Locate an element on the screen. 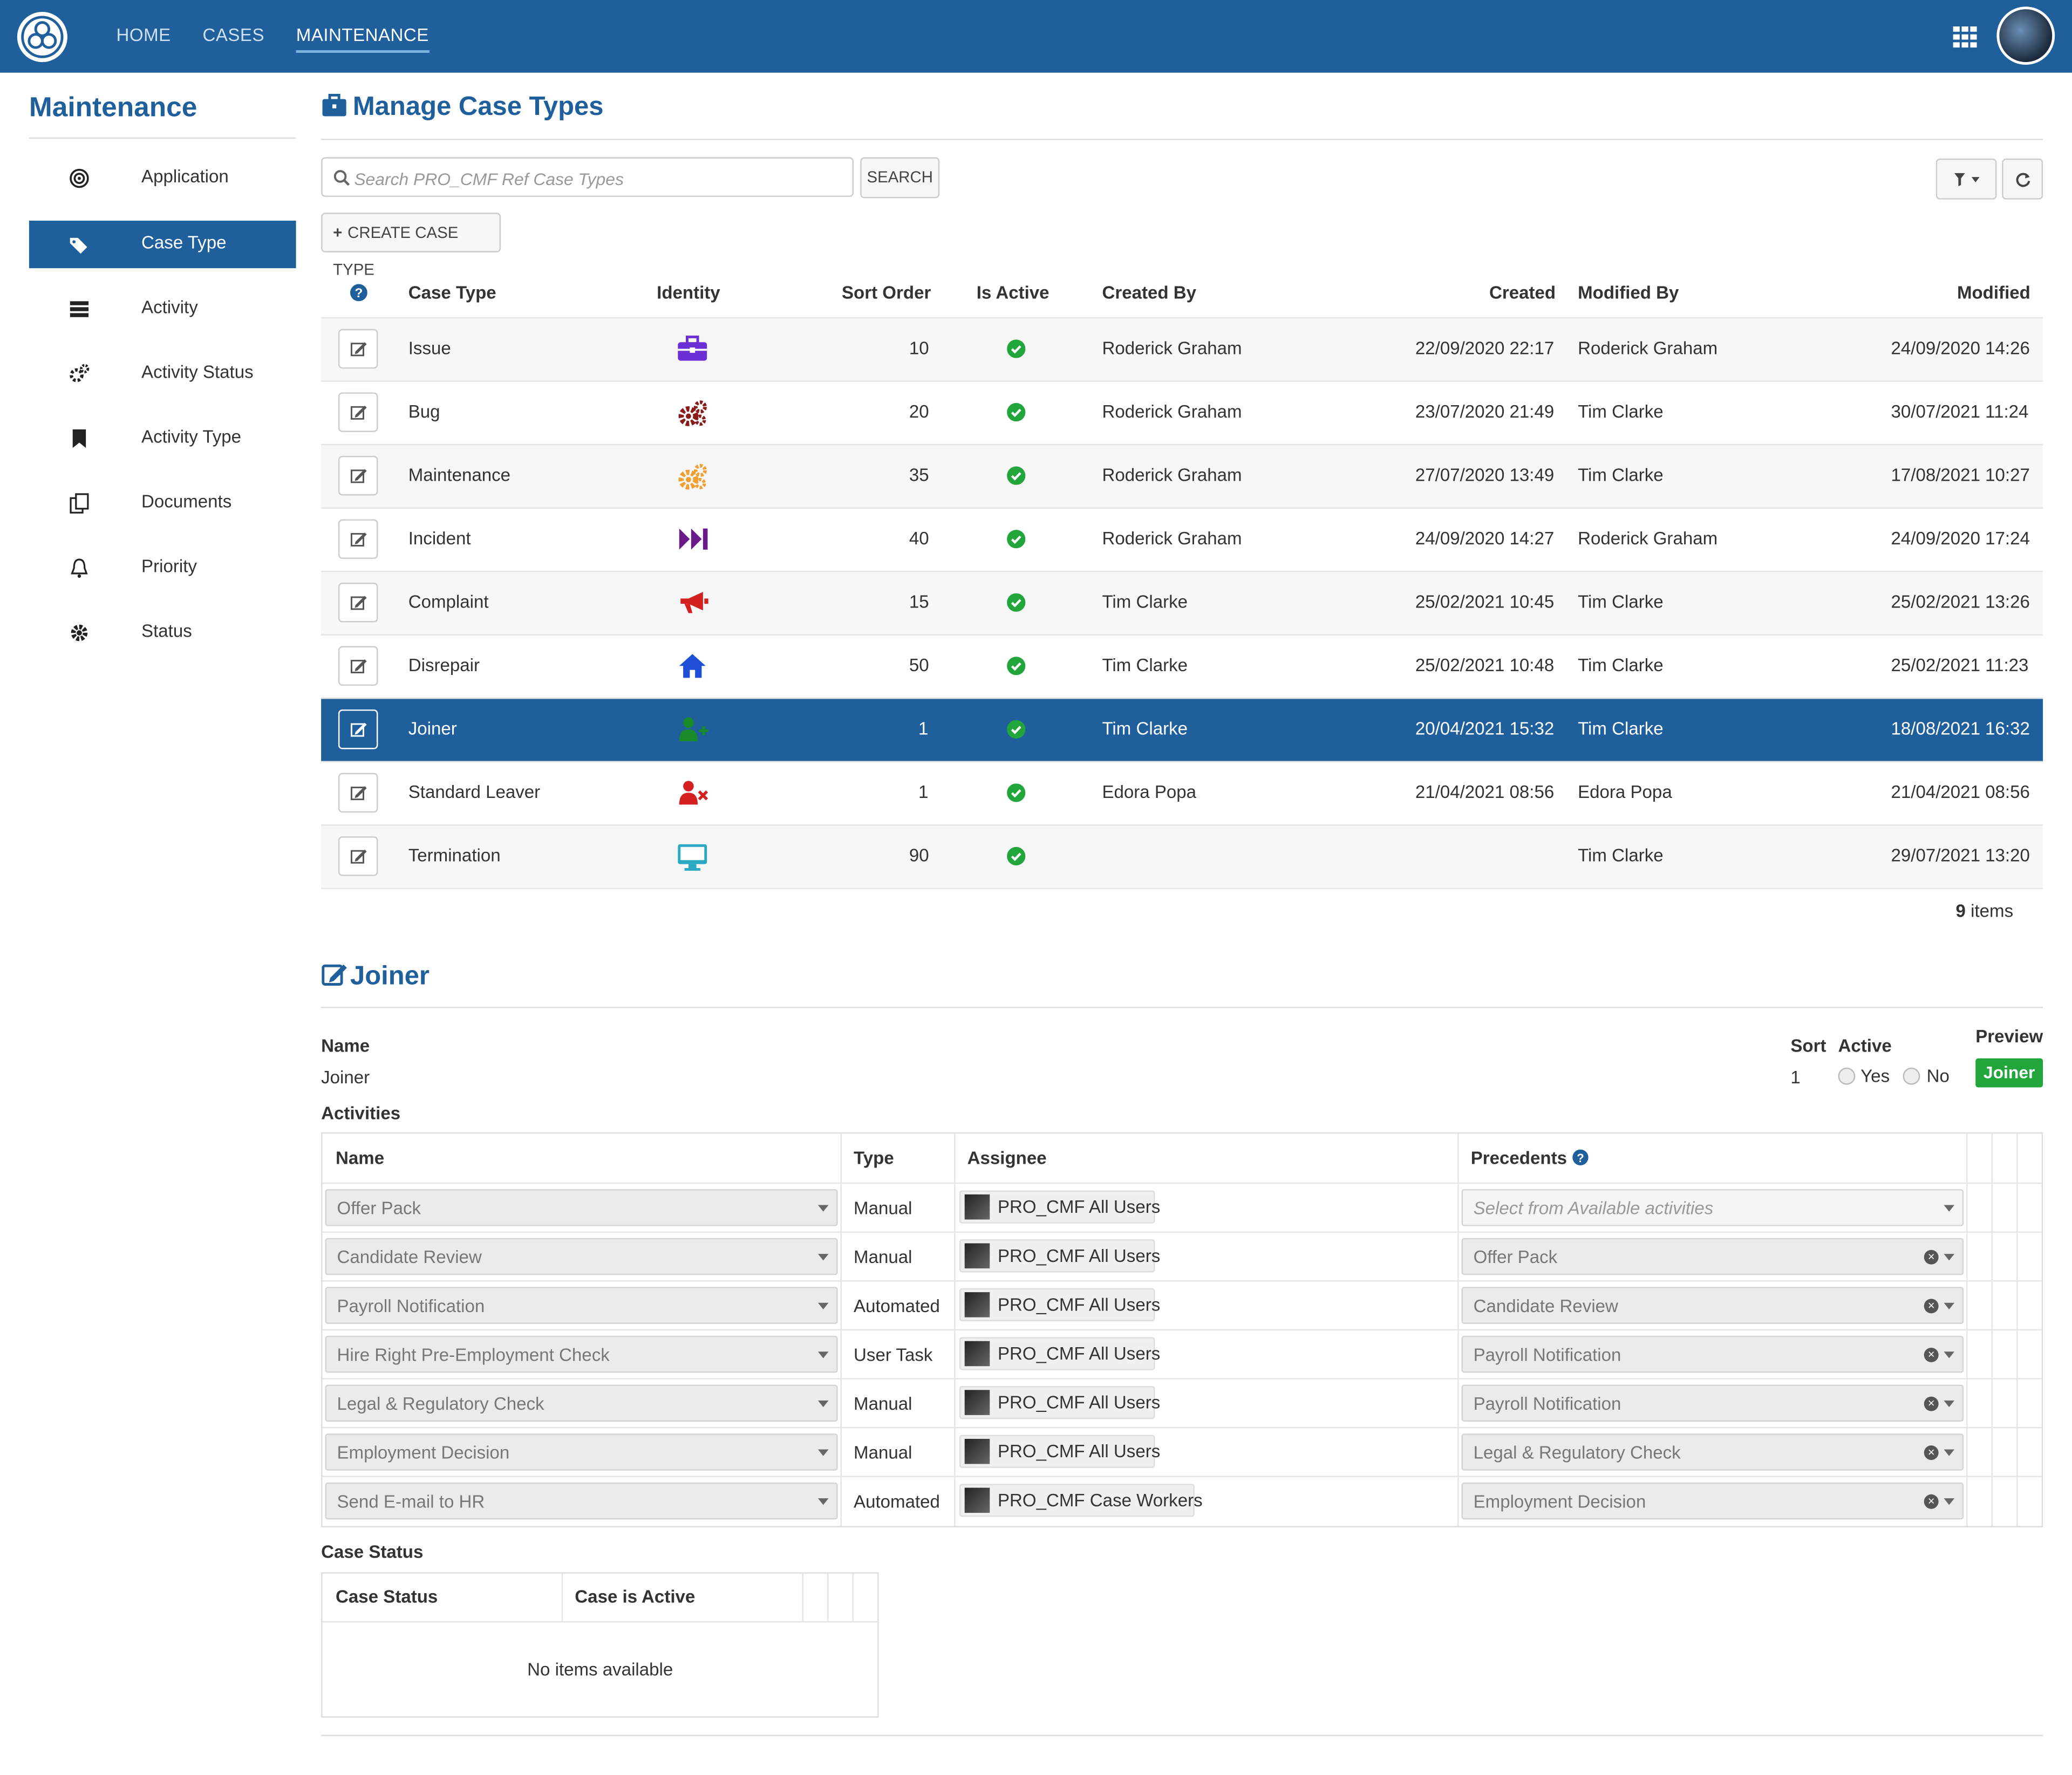 The height and width of the screenshot is (1775, 2072). sidebar-item-application: Application is located at coordinates (162, 178).